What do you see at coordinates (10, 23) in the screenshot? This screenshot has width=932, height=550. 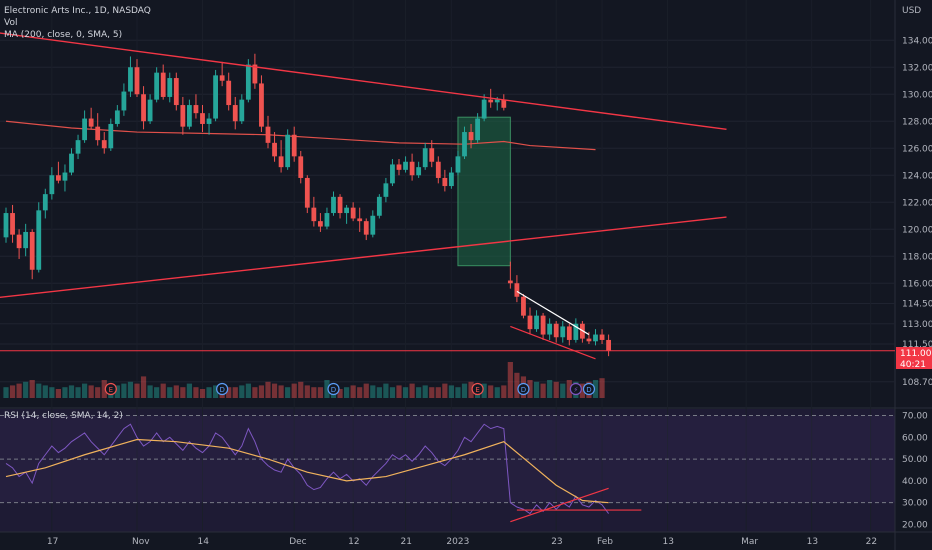 I see `volume-label: Vol` at bounding box center [10, 23].